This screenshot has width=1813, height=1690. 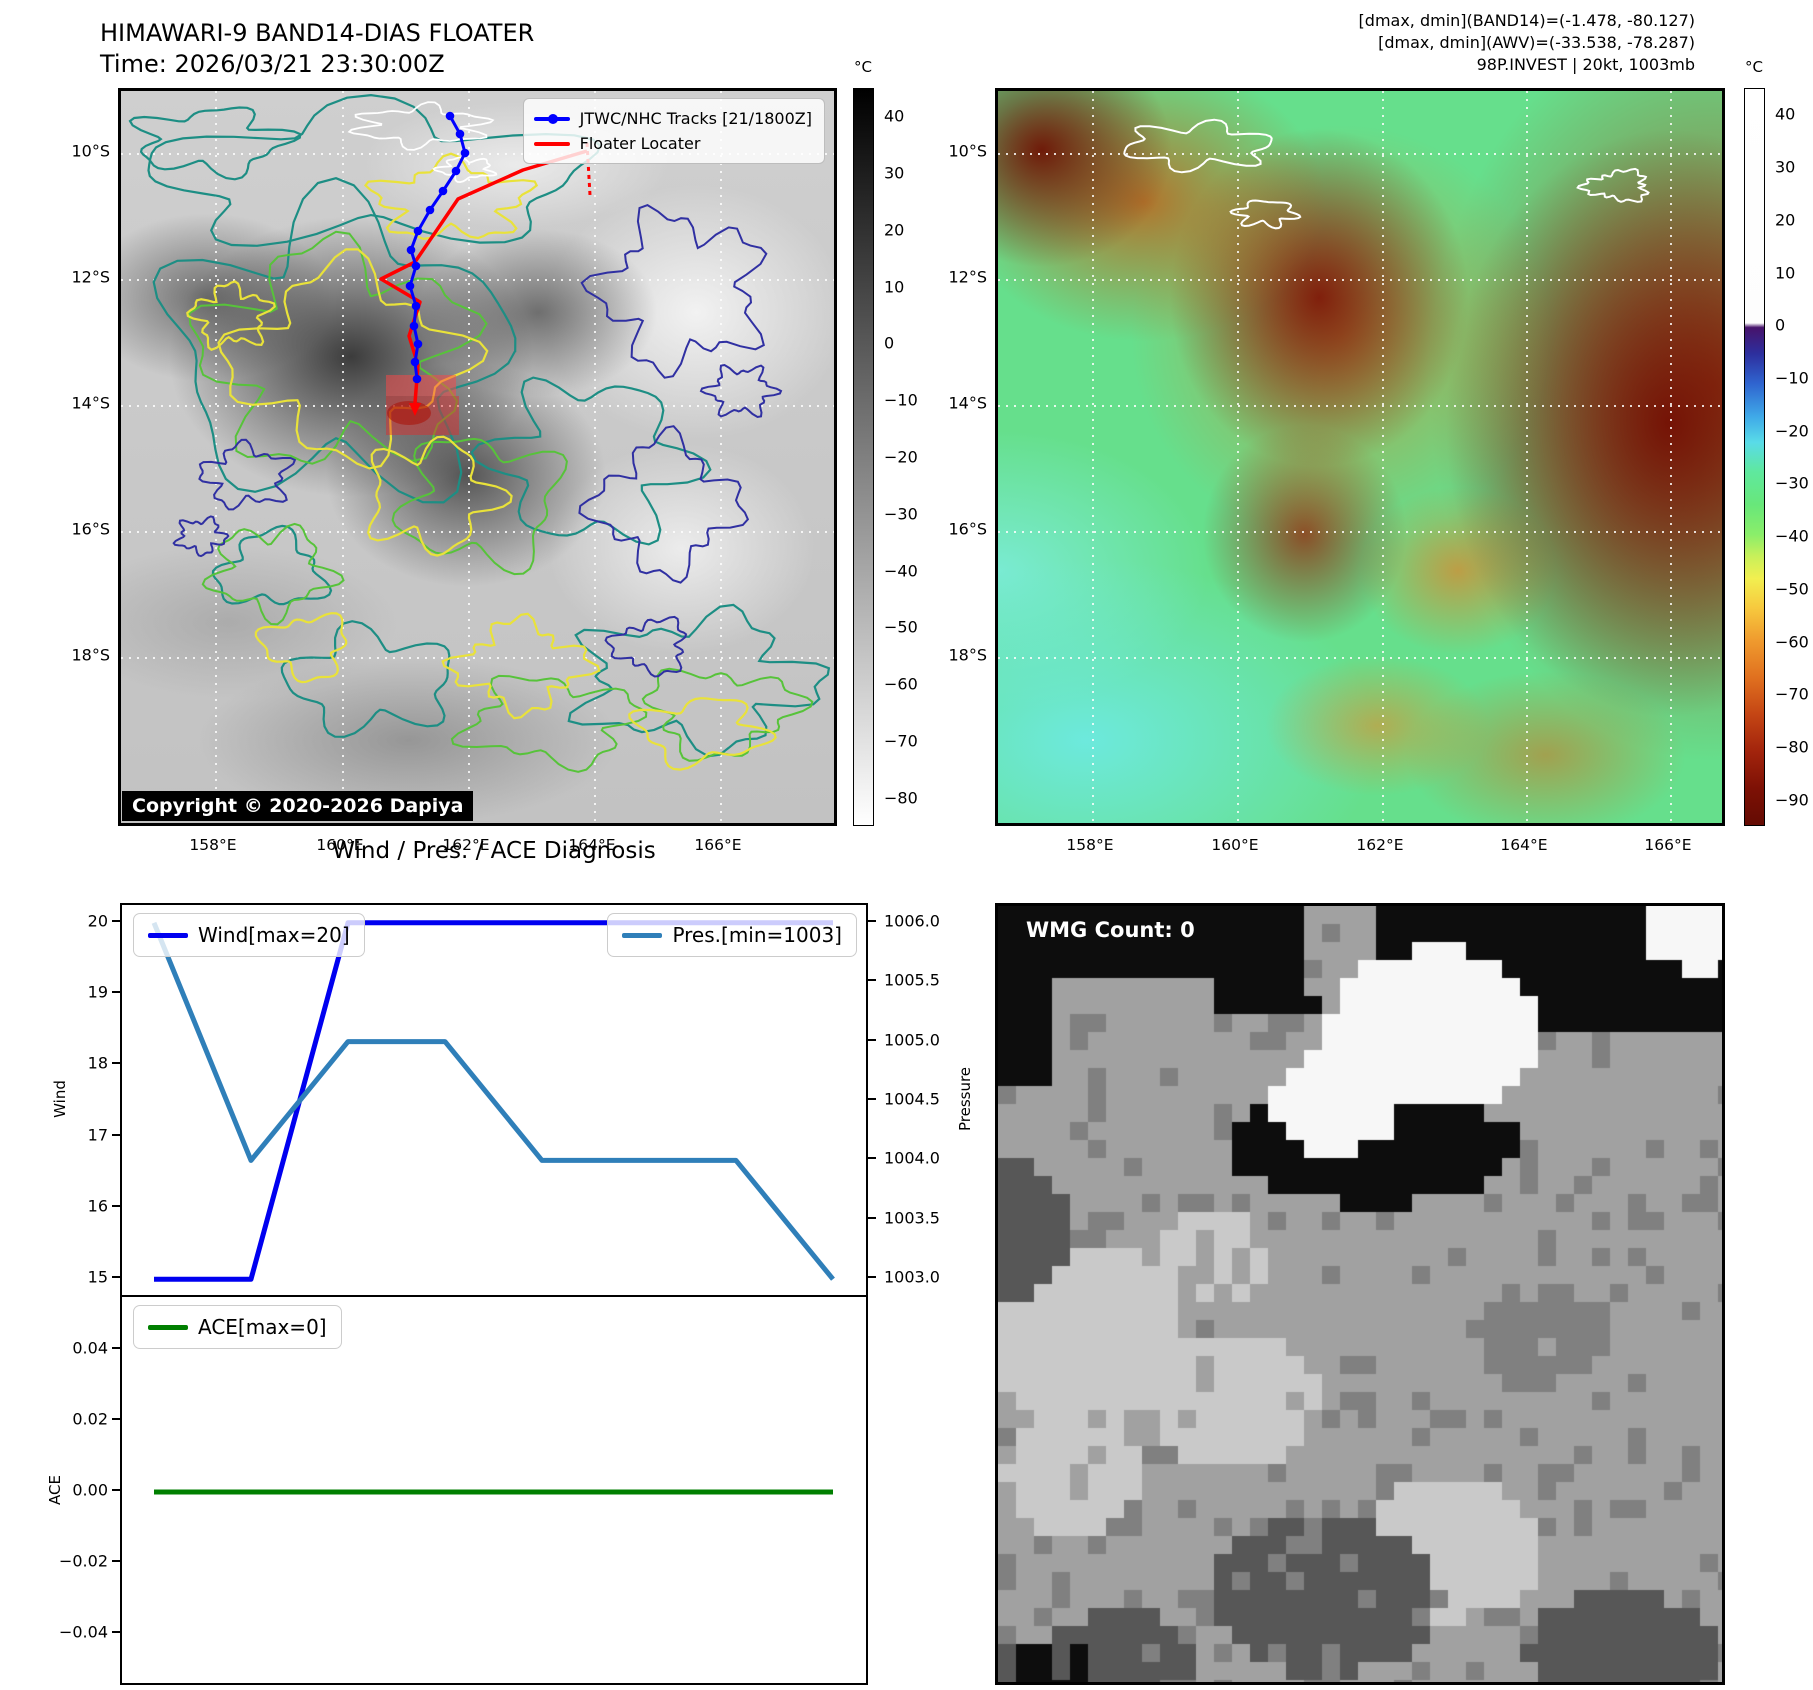 I want to click on ace-axis-label: ACE, so click(x=55, y=1490).